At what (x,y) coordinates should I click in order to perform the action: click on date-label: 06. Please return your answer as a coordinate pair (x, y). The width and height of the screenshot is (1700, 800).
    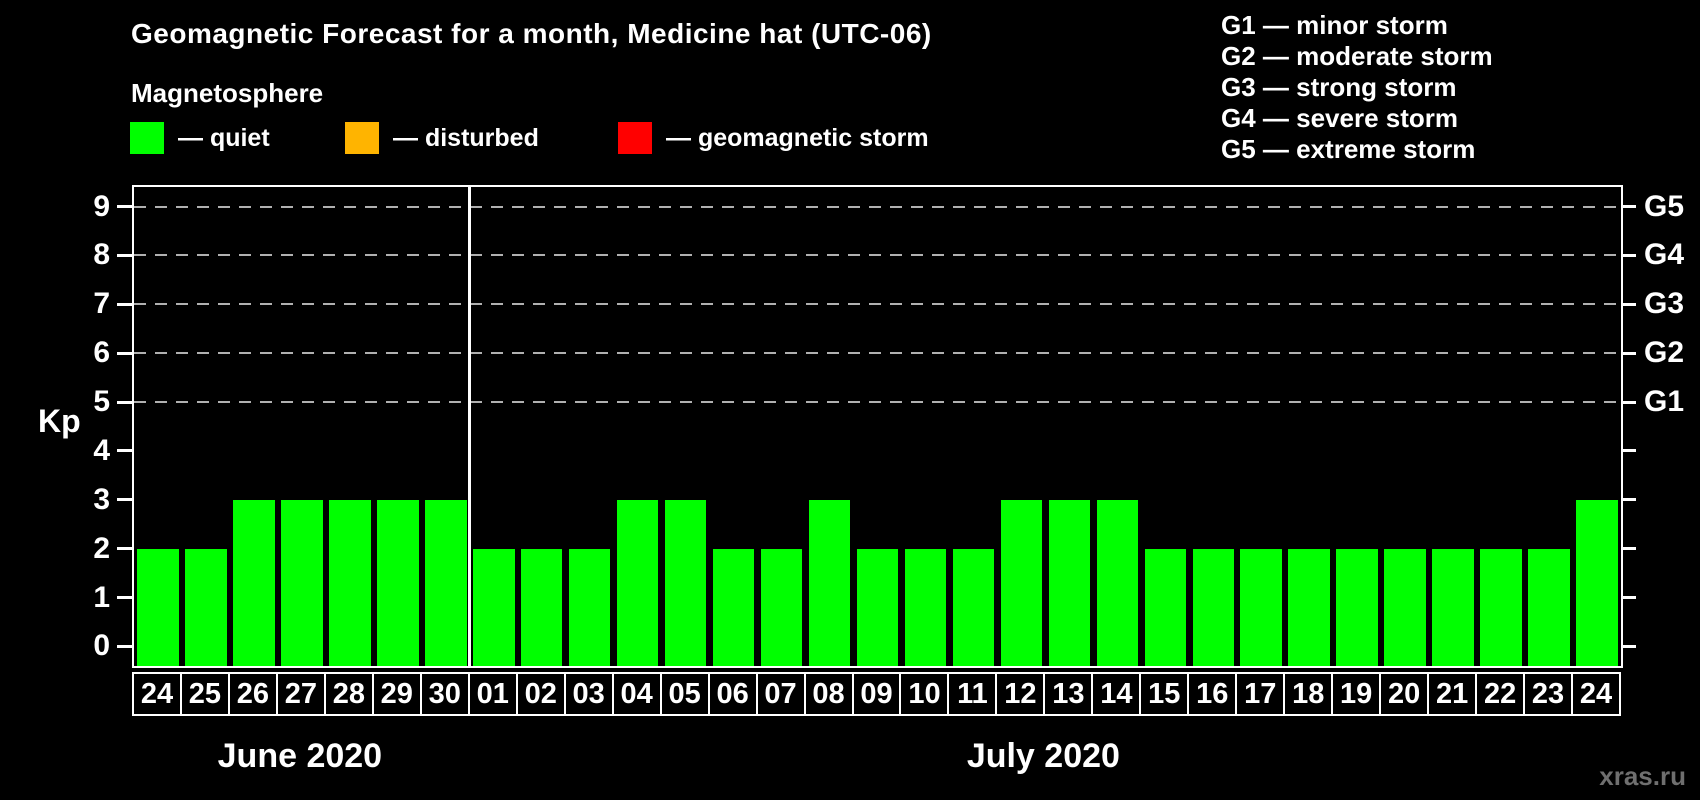
    Looking at the image, I should click on (732, 694).